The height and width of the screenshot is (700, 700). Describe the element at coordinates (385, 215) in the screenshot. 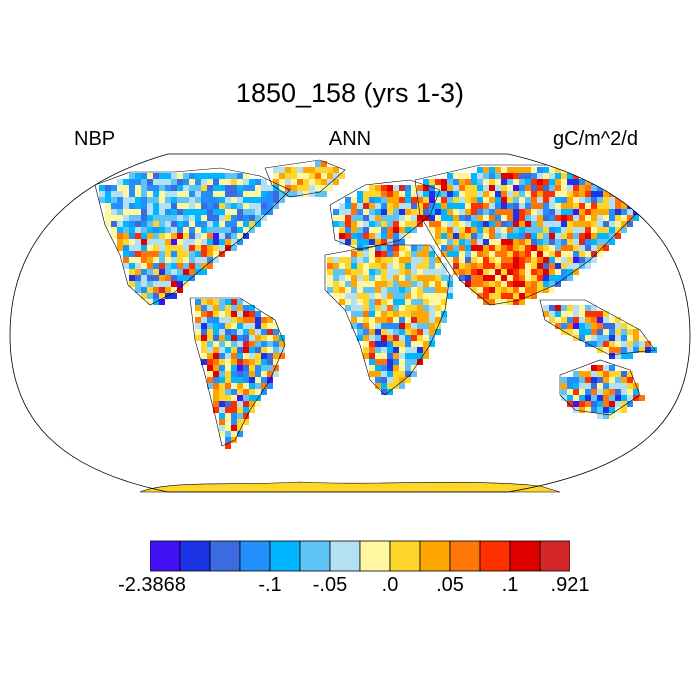

I see `coastline` at that location.